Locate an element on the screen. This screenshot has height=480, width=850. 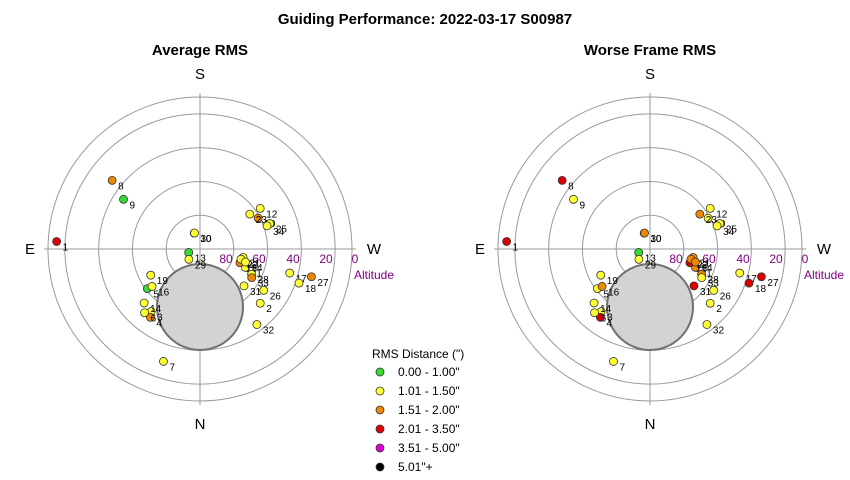
data-point: 12 is located at coordinates (266, 211).